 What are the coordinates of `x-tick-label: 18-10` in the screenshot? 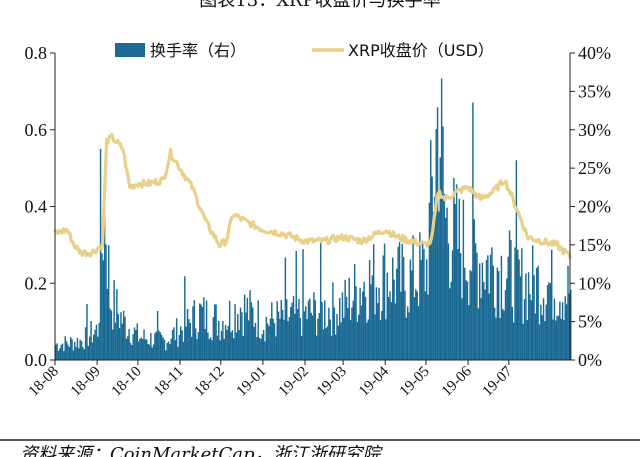 It's located at (127, 382).